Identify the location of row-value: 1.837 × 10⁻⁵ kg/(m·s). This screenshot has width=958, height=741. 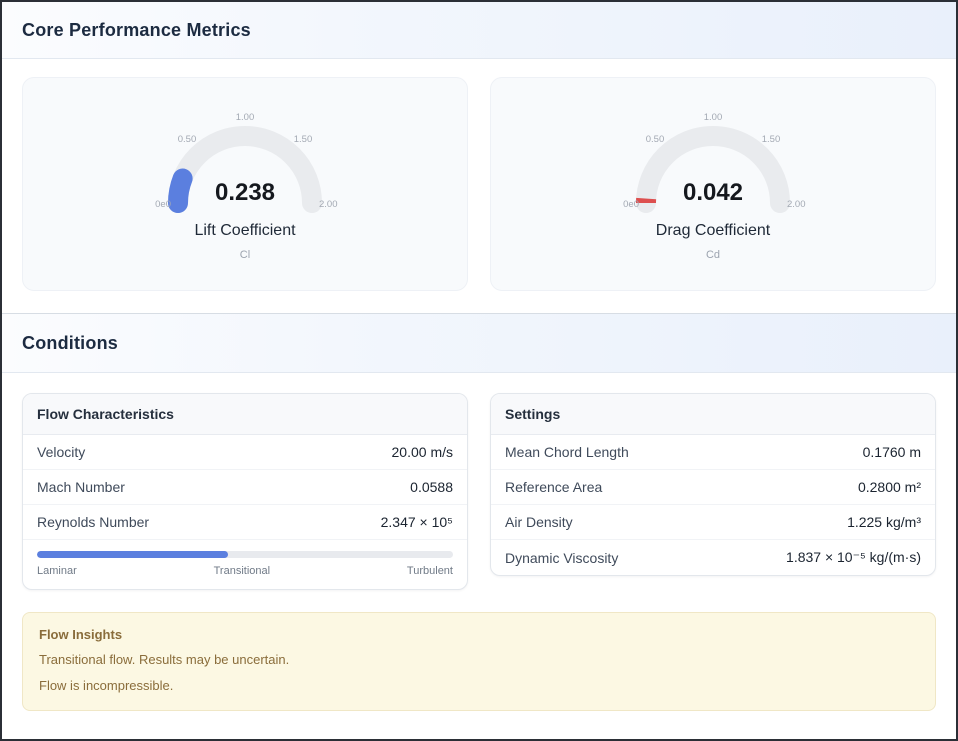
(853, 557).